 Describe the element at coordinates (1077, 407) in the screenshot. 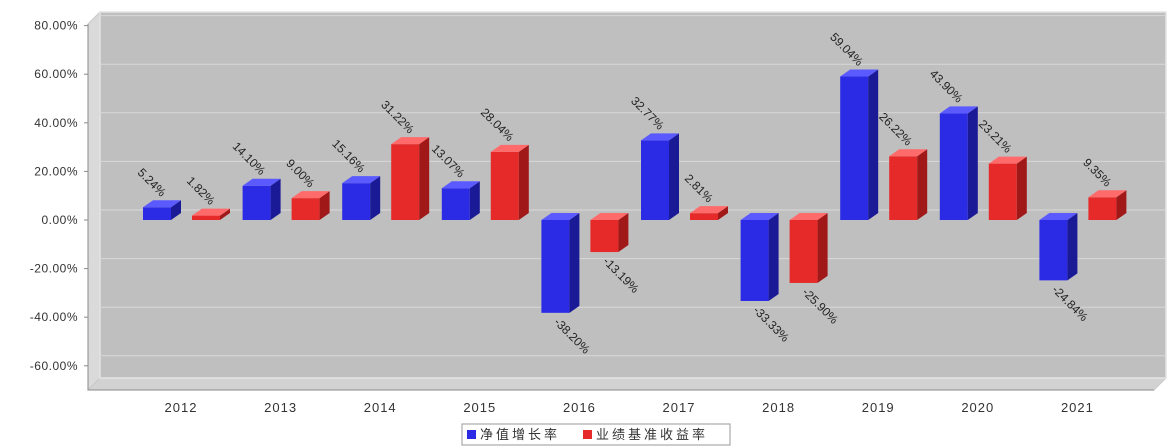

I see `x-tick-label-2021: 2021` at that location.